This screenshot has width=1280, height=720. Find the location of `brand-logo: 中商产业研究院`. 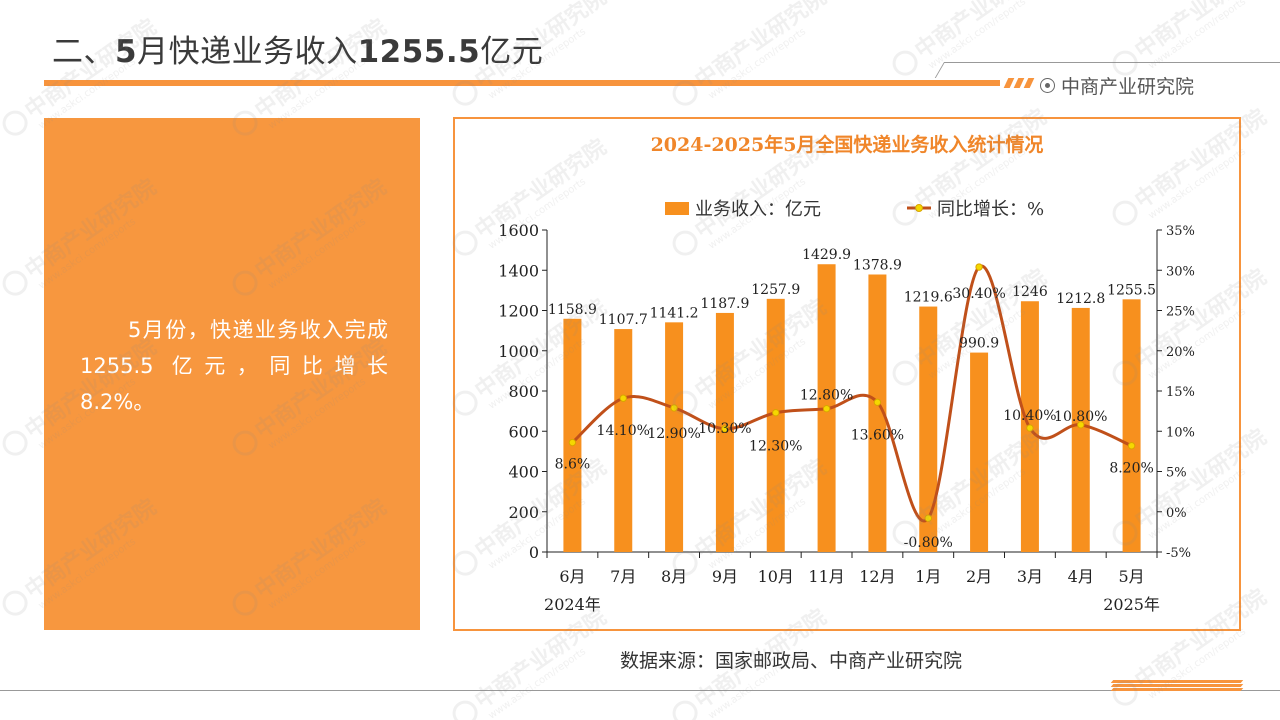

brand-logo: 中商产业研究院 is located at coordinates (1117, 85).